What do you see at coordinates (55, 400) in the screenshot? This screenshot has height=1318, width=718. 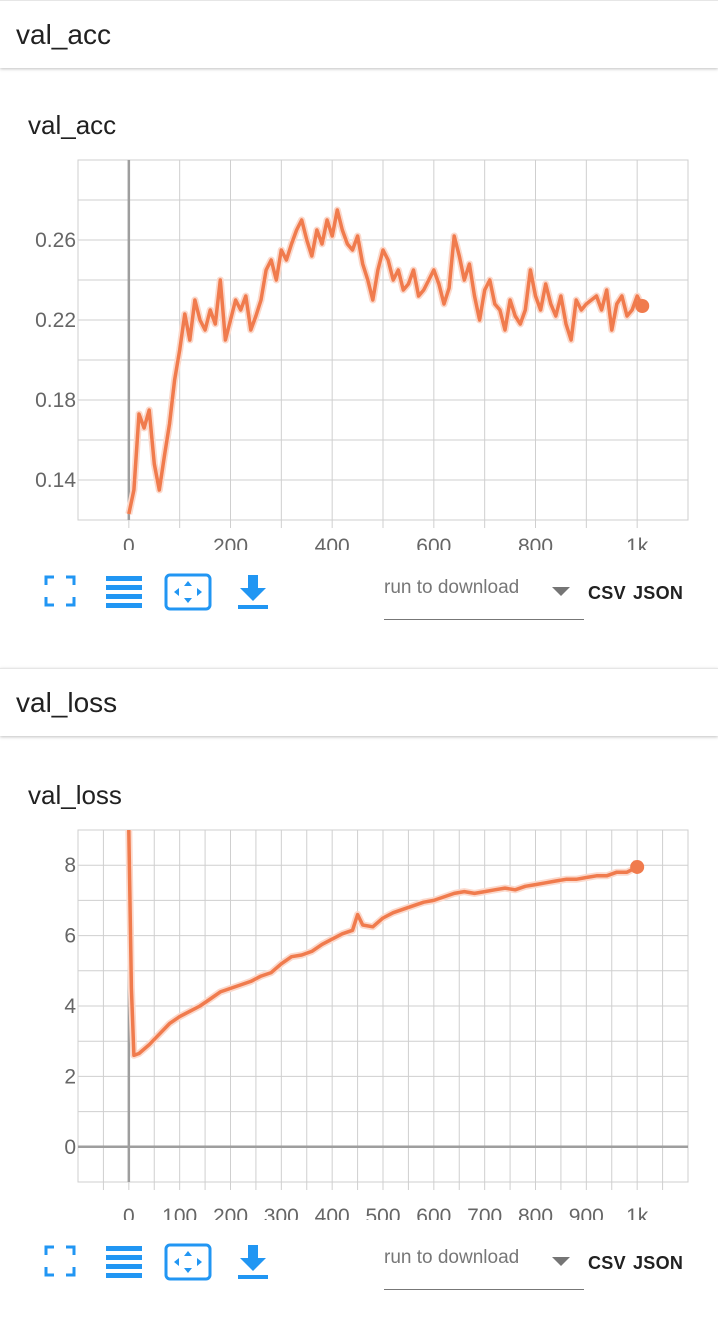 I see `y-tick-label: 0.18` at bounding box center [55, 400].